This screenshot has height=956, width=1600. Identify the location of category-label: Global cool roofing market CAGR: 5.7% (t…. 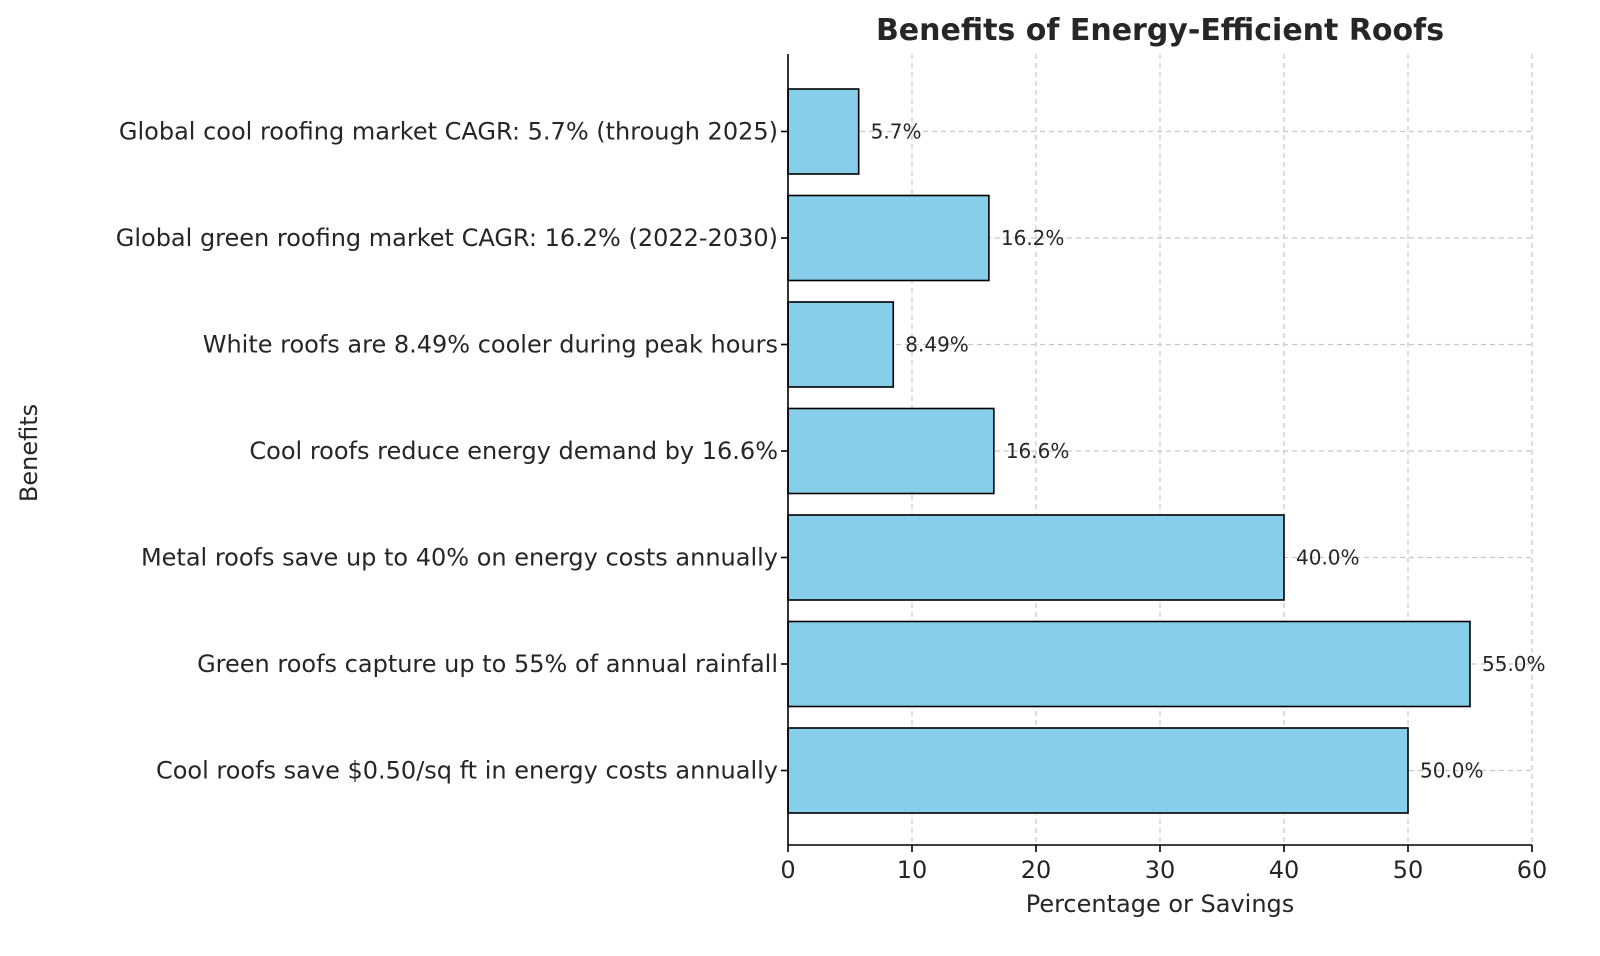
(448, 132).